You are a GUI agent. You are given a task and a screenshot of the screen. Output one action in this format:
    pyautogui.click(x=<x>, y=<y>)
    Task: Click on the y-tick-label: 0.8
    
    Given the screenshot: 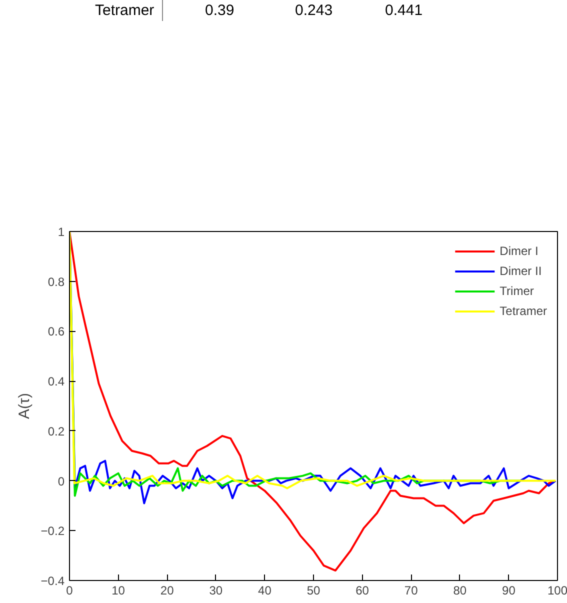 What is the action you would take?
    pyautogui.click(x=56, y=281)
    